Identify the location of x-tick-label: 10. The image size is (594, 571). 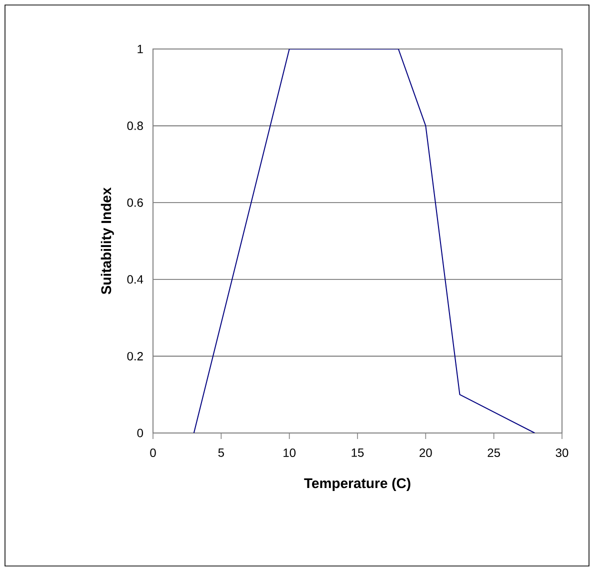
(290, 453).